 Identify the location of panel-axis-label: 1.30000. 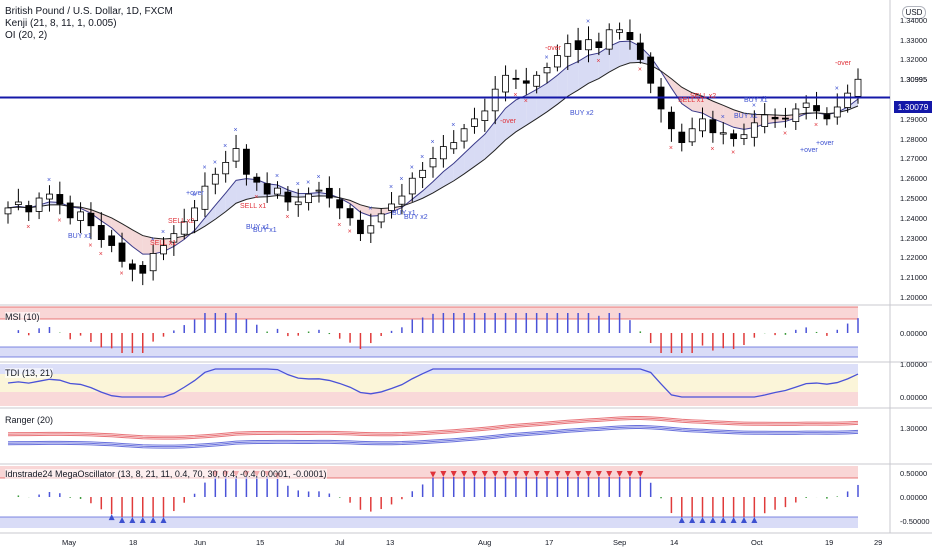
(914, 428).